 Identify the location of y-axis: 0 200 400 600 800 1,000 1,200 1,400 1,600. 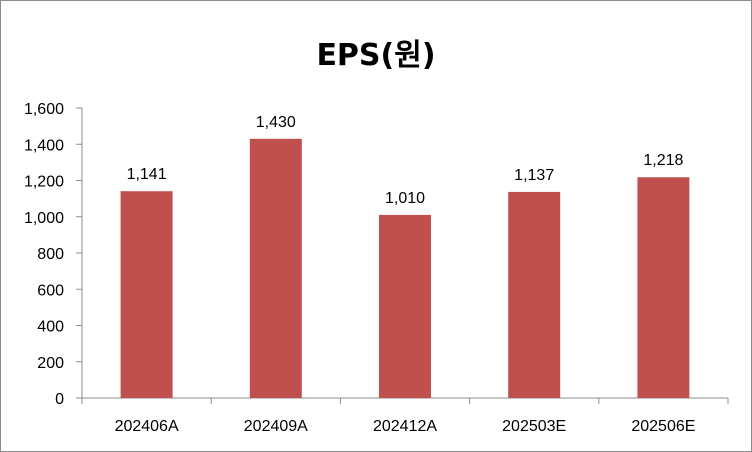
(53, 254).